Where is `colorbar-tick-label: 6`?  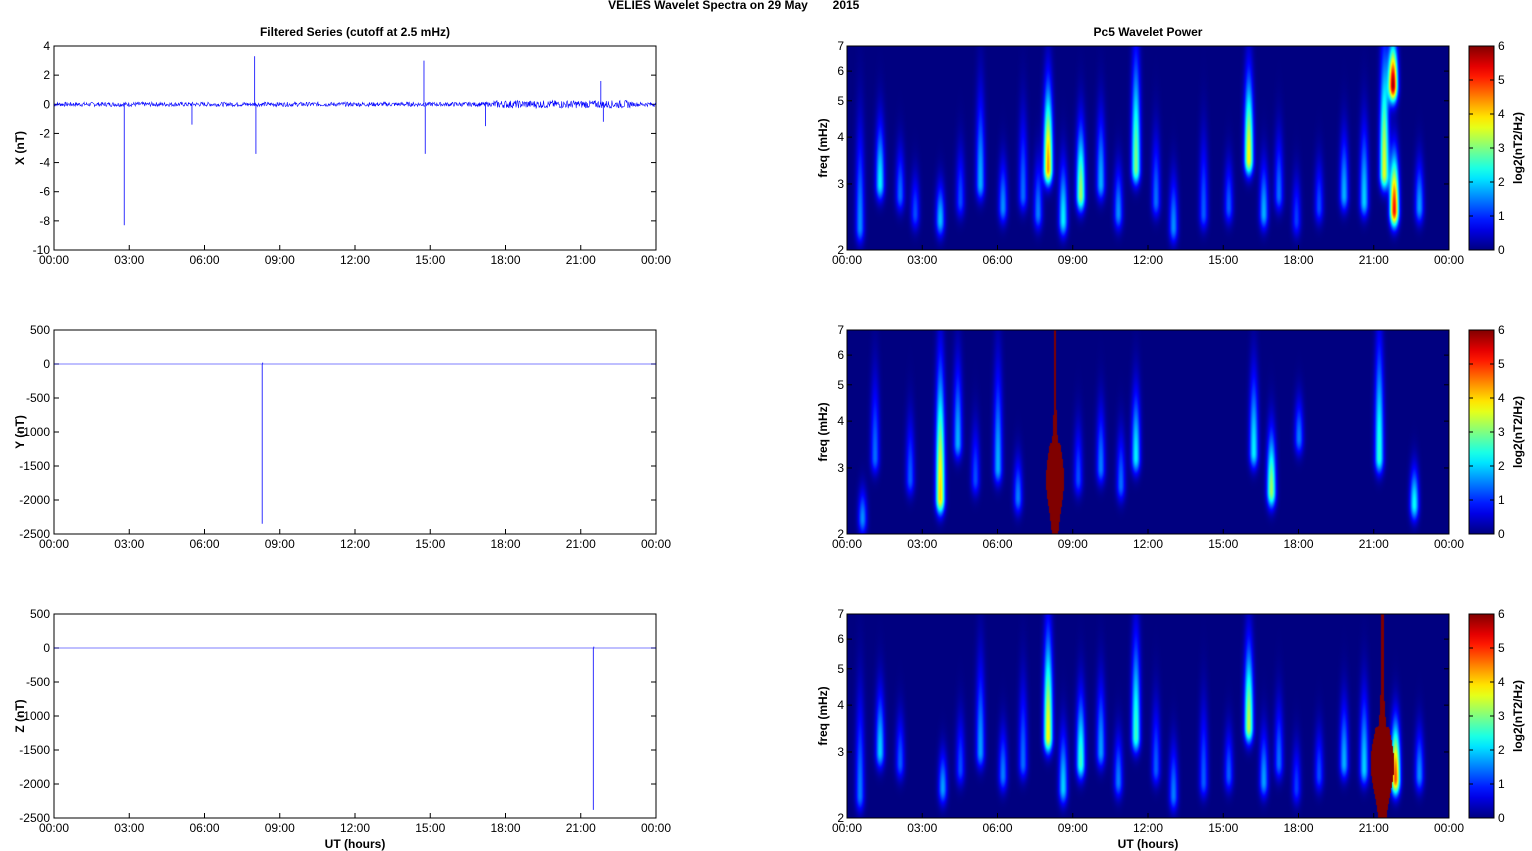
colorbar-tick-label: 6 is located at coordinates (1501, 614).